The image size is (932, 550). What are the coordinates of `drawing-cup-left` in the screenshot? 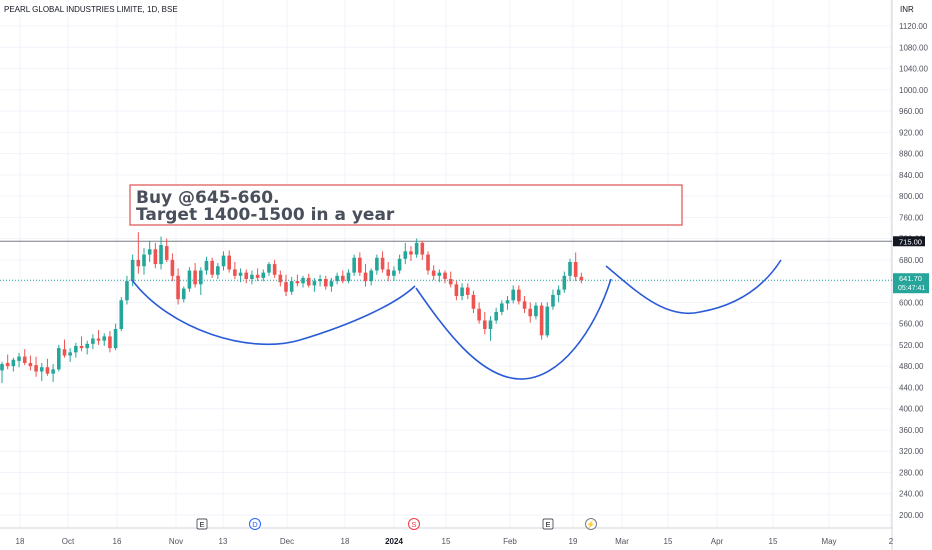 It's located at (273, 312).